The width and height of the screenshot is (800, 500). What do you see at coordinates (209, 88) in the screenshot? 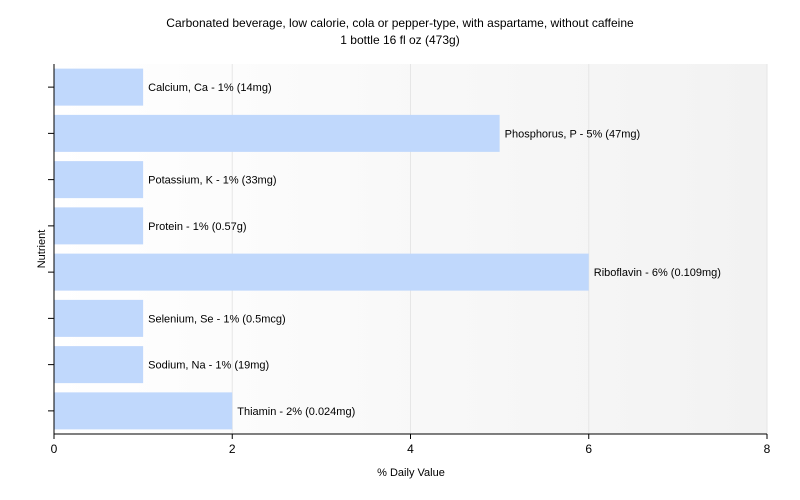
I see `bar-data-label: Calcium, Ca - 1% (14mg)` at bounding box center [209, 88].